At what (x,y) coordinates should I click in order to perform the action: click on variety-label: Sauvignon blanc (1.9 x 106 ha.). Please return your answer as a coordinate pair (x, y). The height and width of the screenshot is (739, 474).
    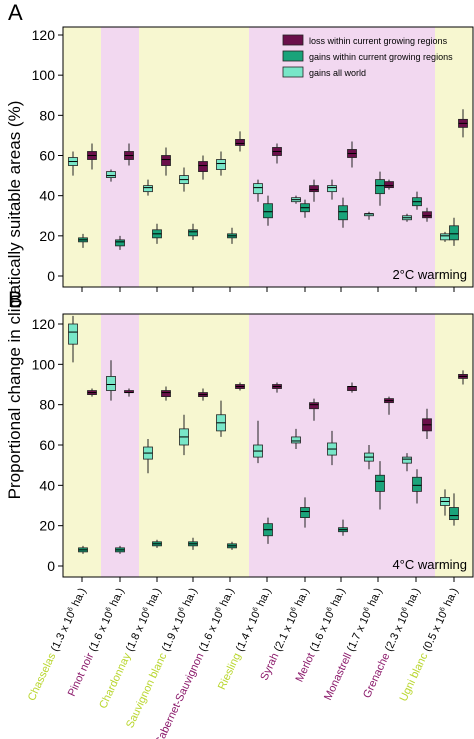
    Looking at the image, I should click on (162, 658).